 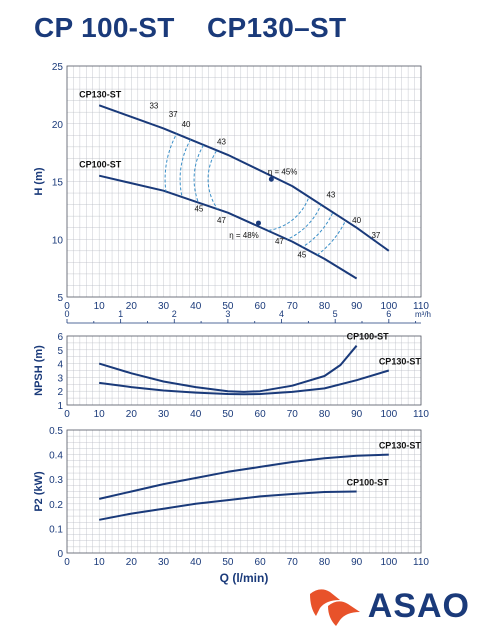 What do you see at coordinates (418, 605) in the screenshot?
I see `brand-name: ASAO` at bounding box center [418, 605].